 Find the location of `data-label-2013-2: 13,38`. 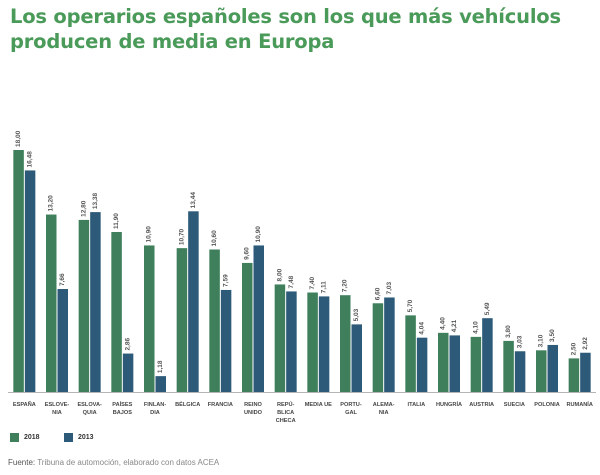

data-label-2013-2: 13,38 is located at coordinates (95, 200).